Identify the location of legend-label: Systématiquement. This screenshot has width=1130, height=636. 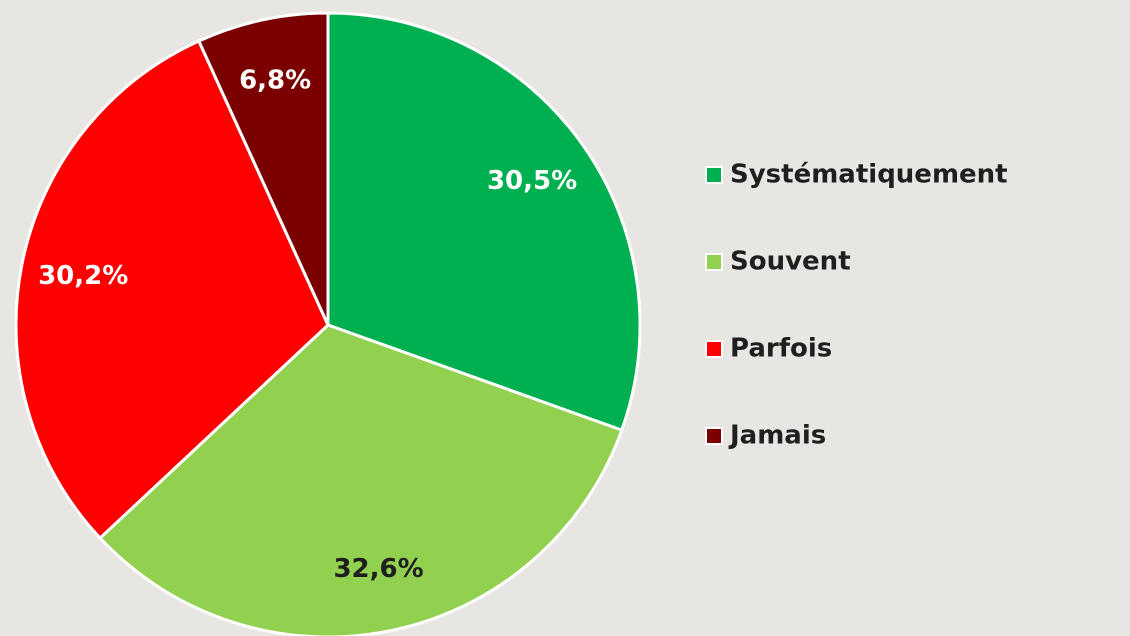
(869, 175).